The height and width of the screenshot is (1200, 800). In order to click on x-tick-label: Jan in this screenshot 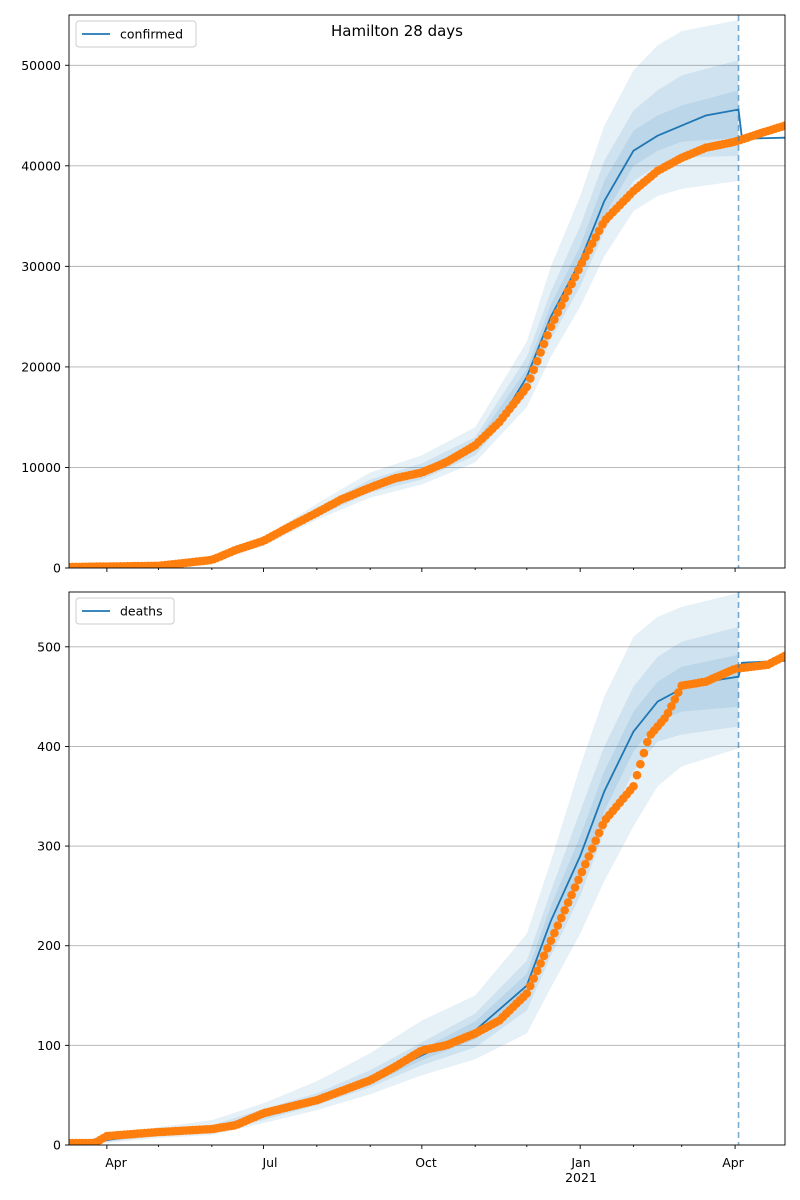, I will do `click(580, 1162)`.